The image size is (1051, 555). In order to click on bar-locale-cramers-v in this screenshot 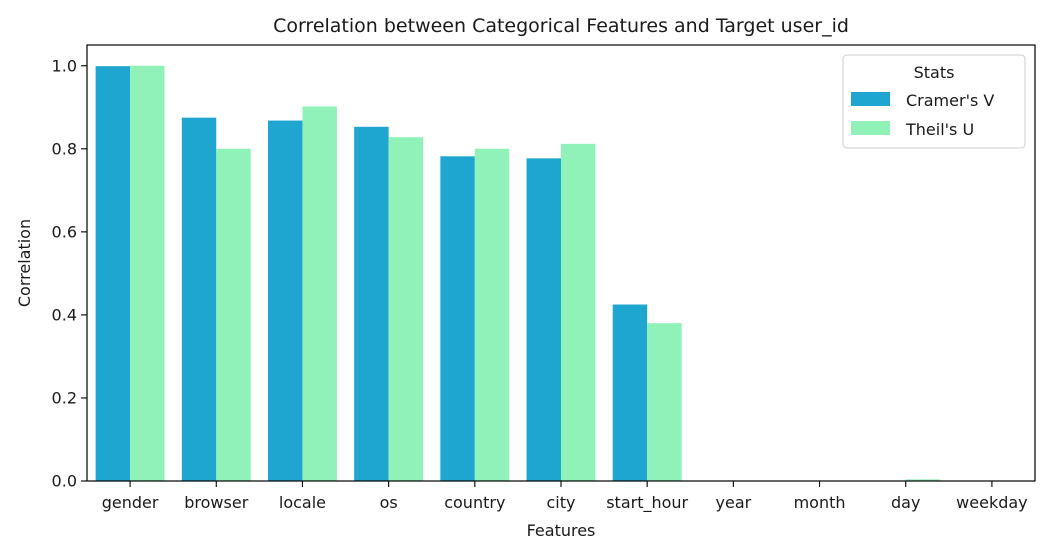, I will do `click(285, 300)`.